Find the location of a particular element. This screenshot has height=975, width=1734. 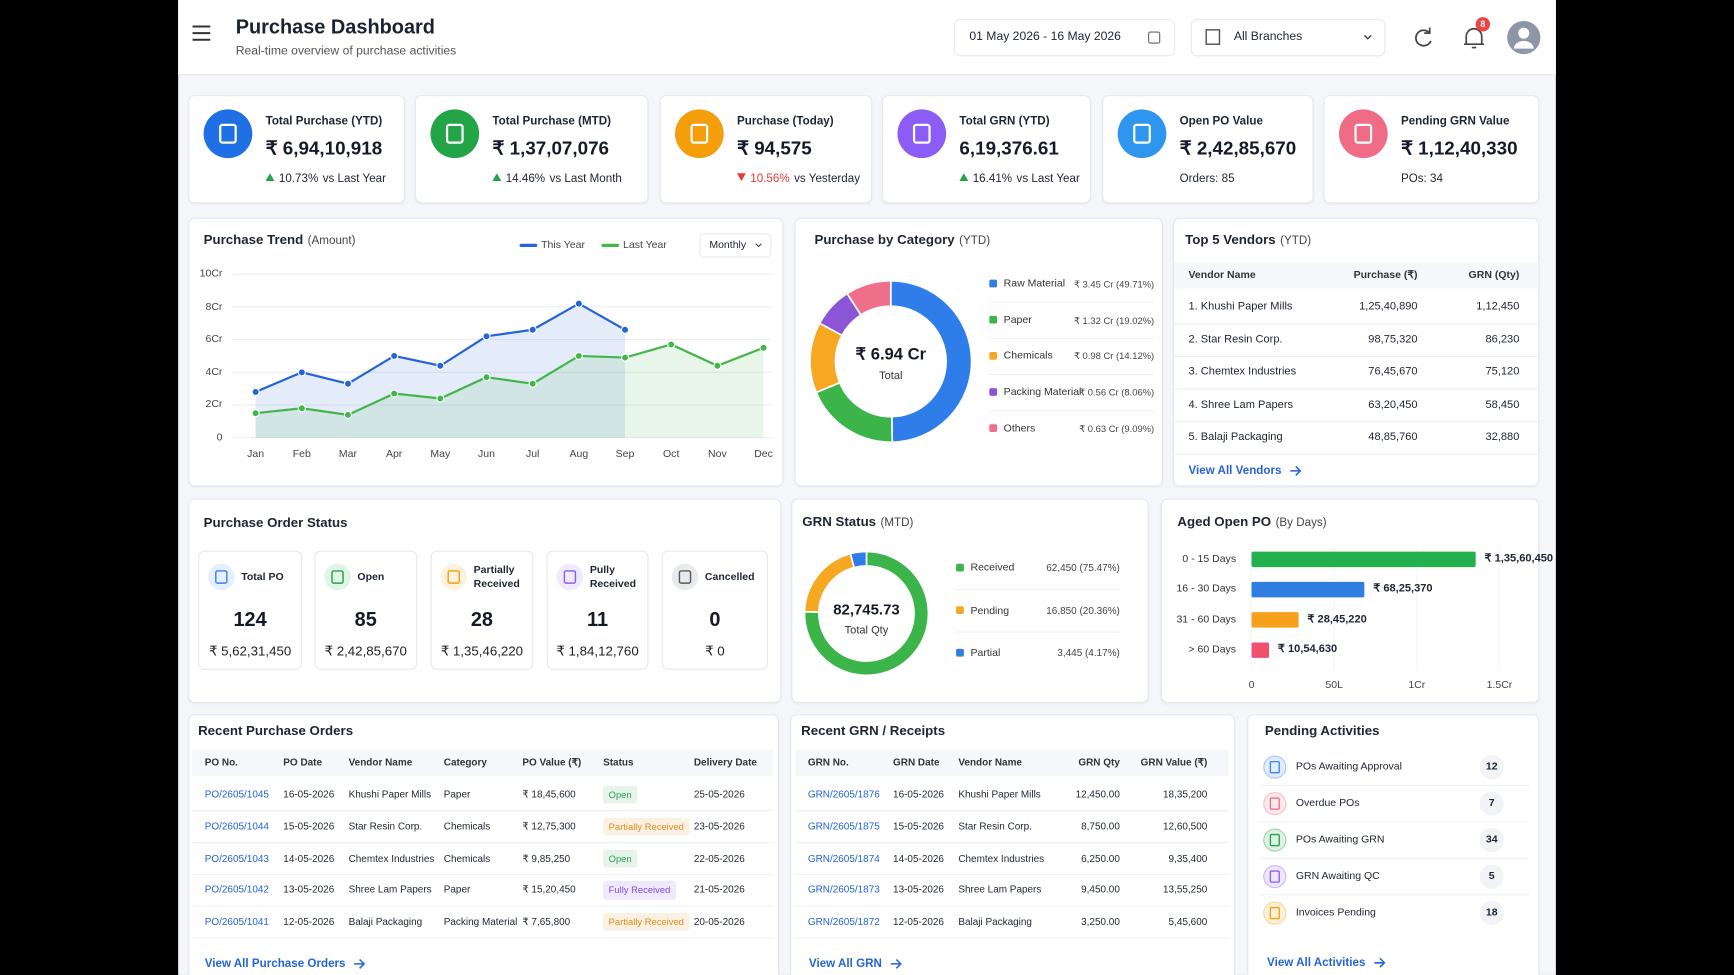

table-cell: 1,12,450 is located at coordinates (1498, 306).